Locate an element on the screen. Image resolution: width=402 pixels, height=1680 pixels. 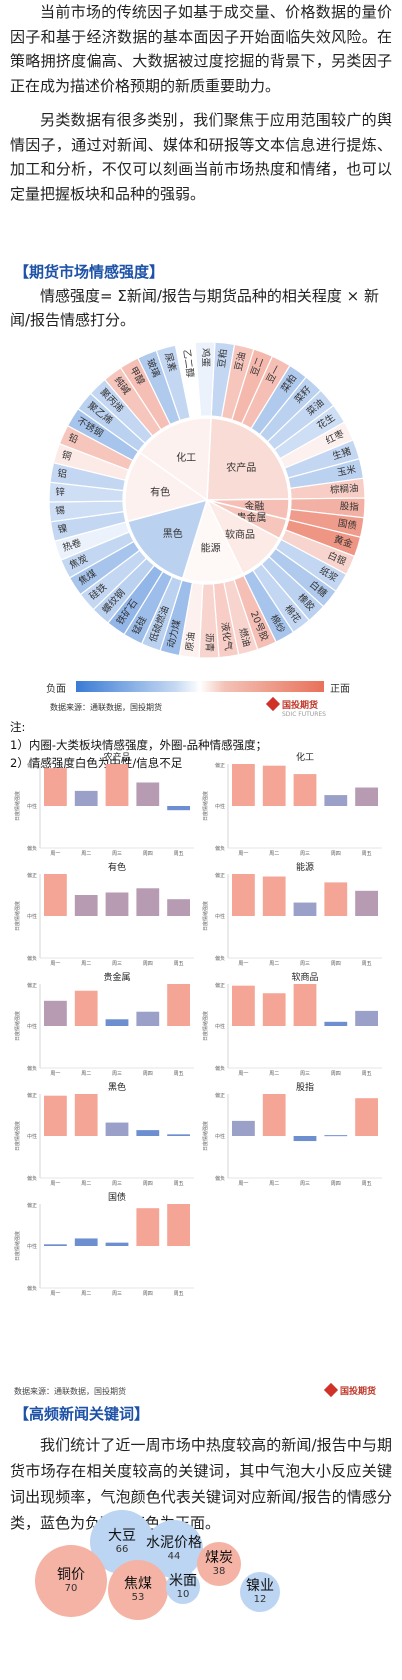
bubble-count: 70 is located at coordinates (71, 1588).